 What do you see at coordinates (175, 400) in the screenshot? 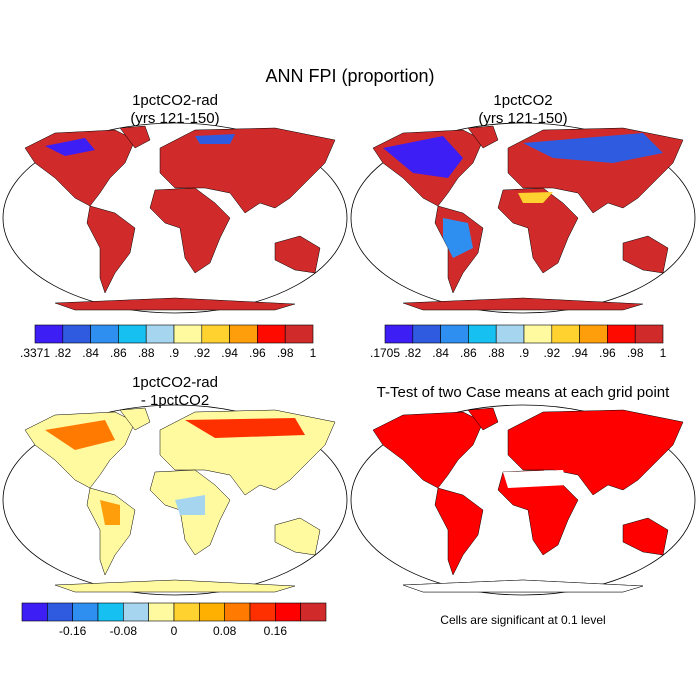
I see `panel-title: - 1pctCO2` at bounding box center [175, 400].